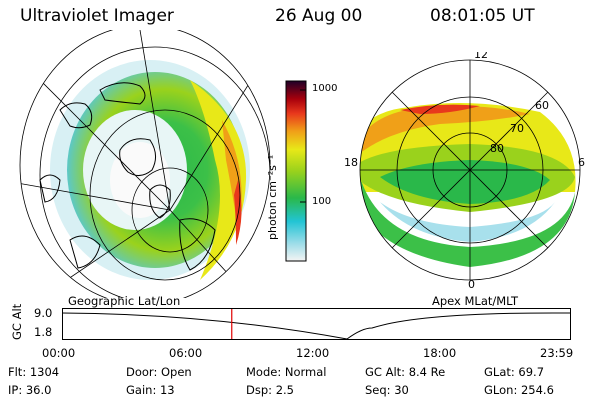  I want to click on info-mode: Mode: Normal, so click(286, 372).